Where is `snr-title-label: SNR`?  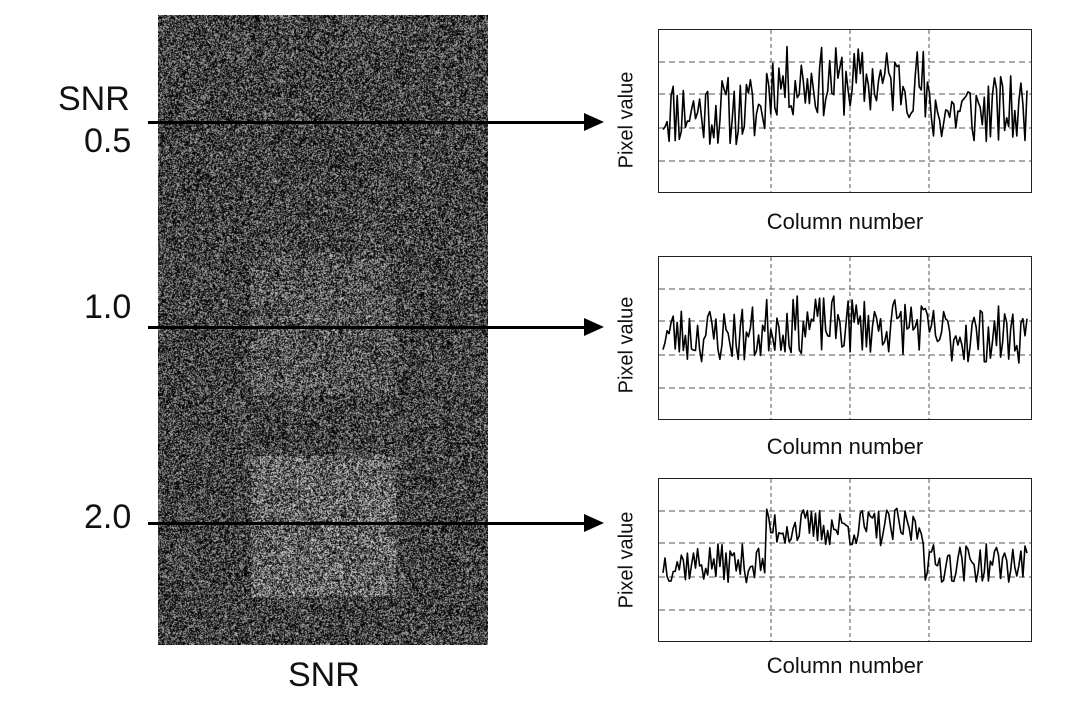
snr-title-label: SNR is located at coordinates (94, 99).